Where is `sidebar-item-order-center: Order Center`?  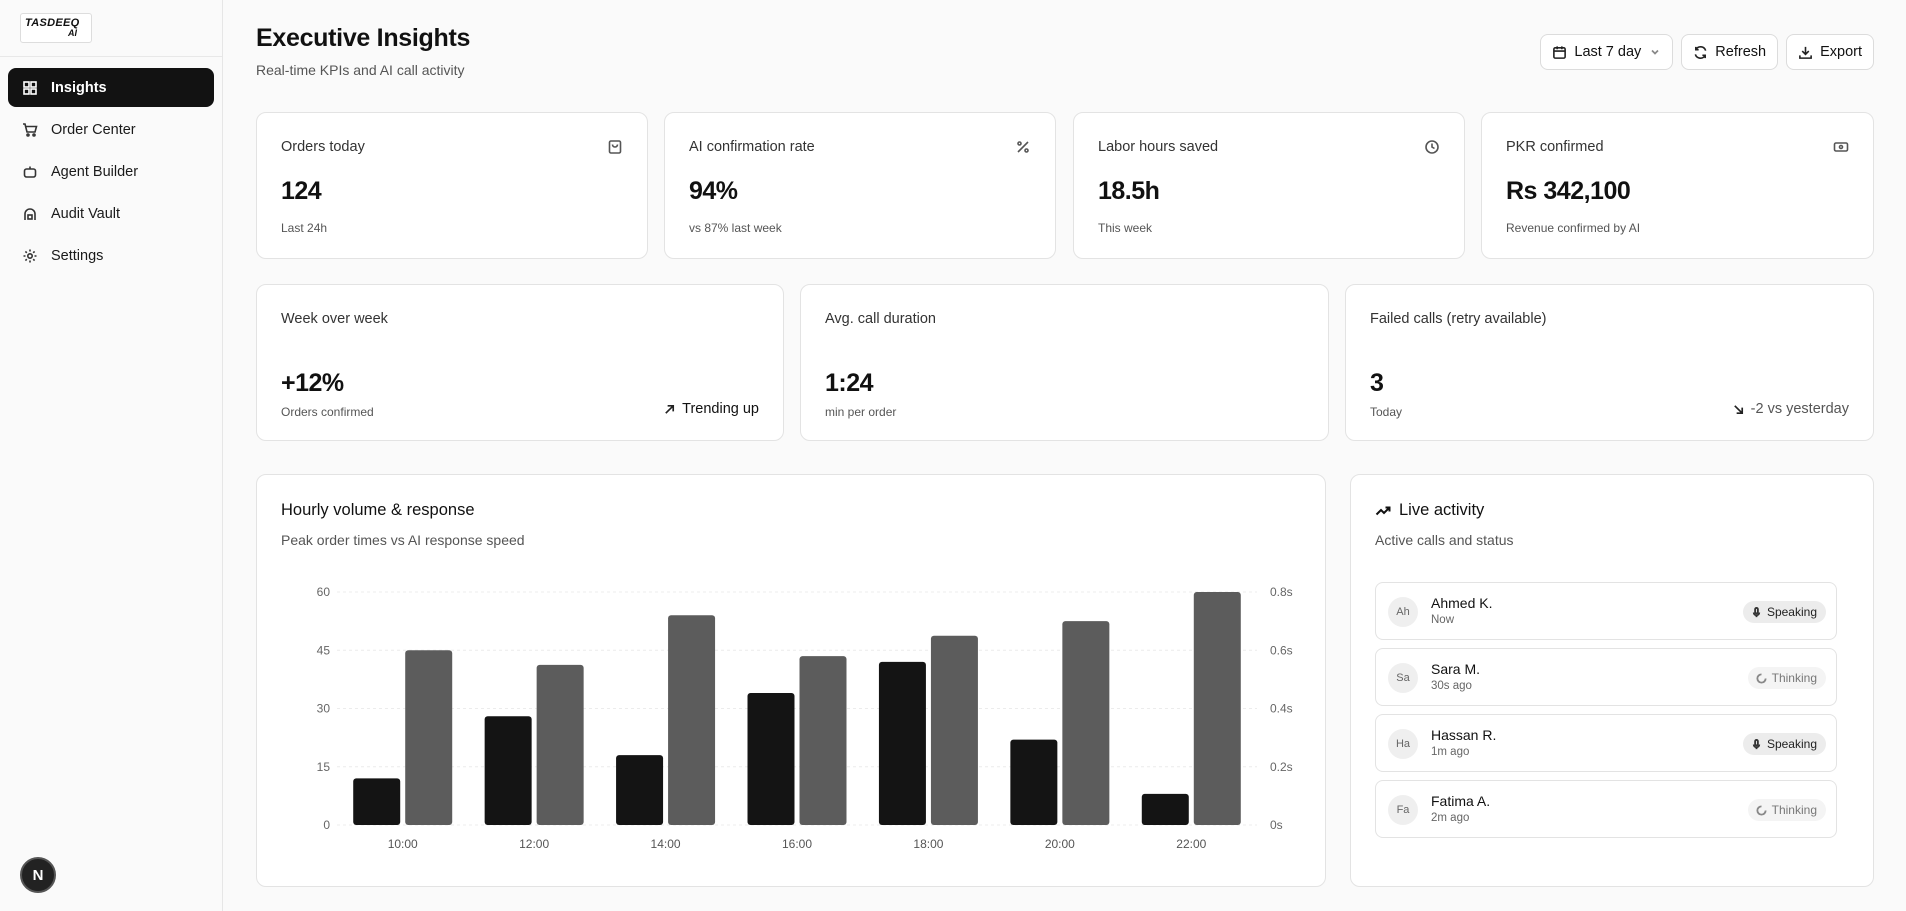
sidebar-item-order-center: Order Center is located at coordinates (111, 129).